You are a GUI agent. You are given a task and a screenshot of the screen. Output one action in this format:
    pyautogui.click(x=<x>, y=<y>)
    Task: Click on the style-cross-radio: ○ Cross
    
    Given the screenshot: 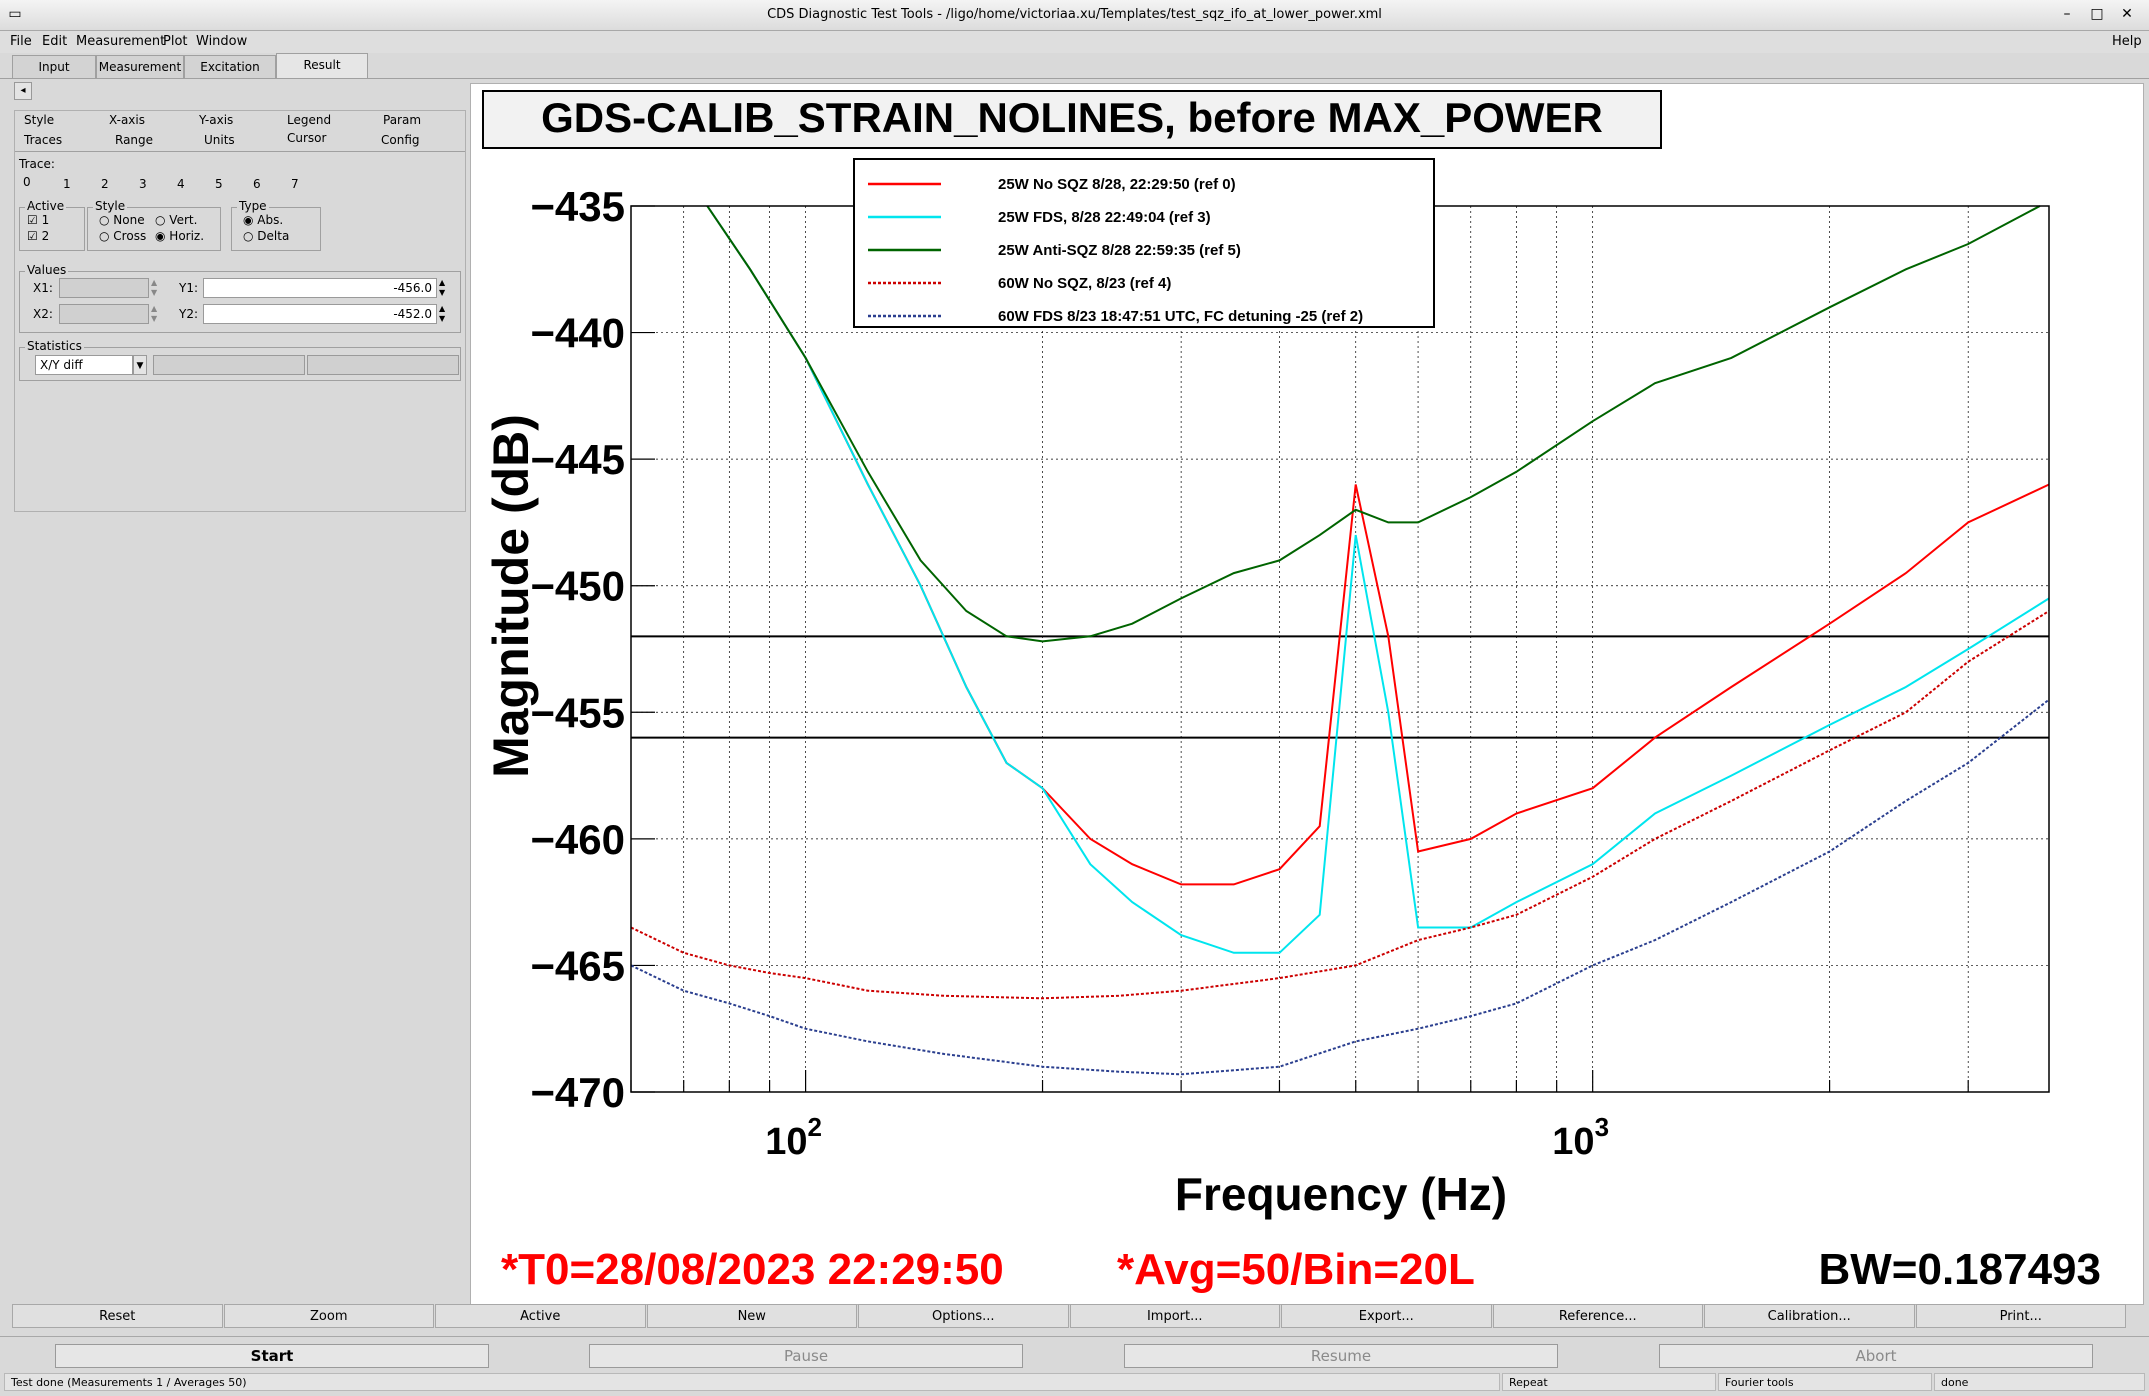 What is the action you would take?
    pyautogui.click(x=123, y=236)
    